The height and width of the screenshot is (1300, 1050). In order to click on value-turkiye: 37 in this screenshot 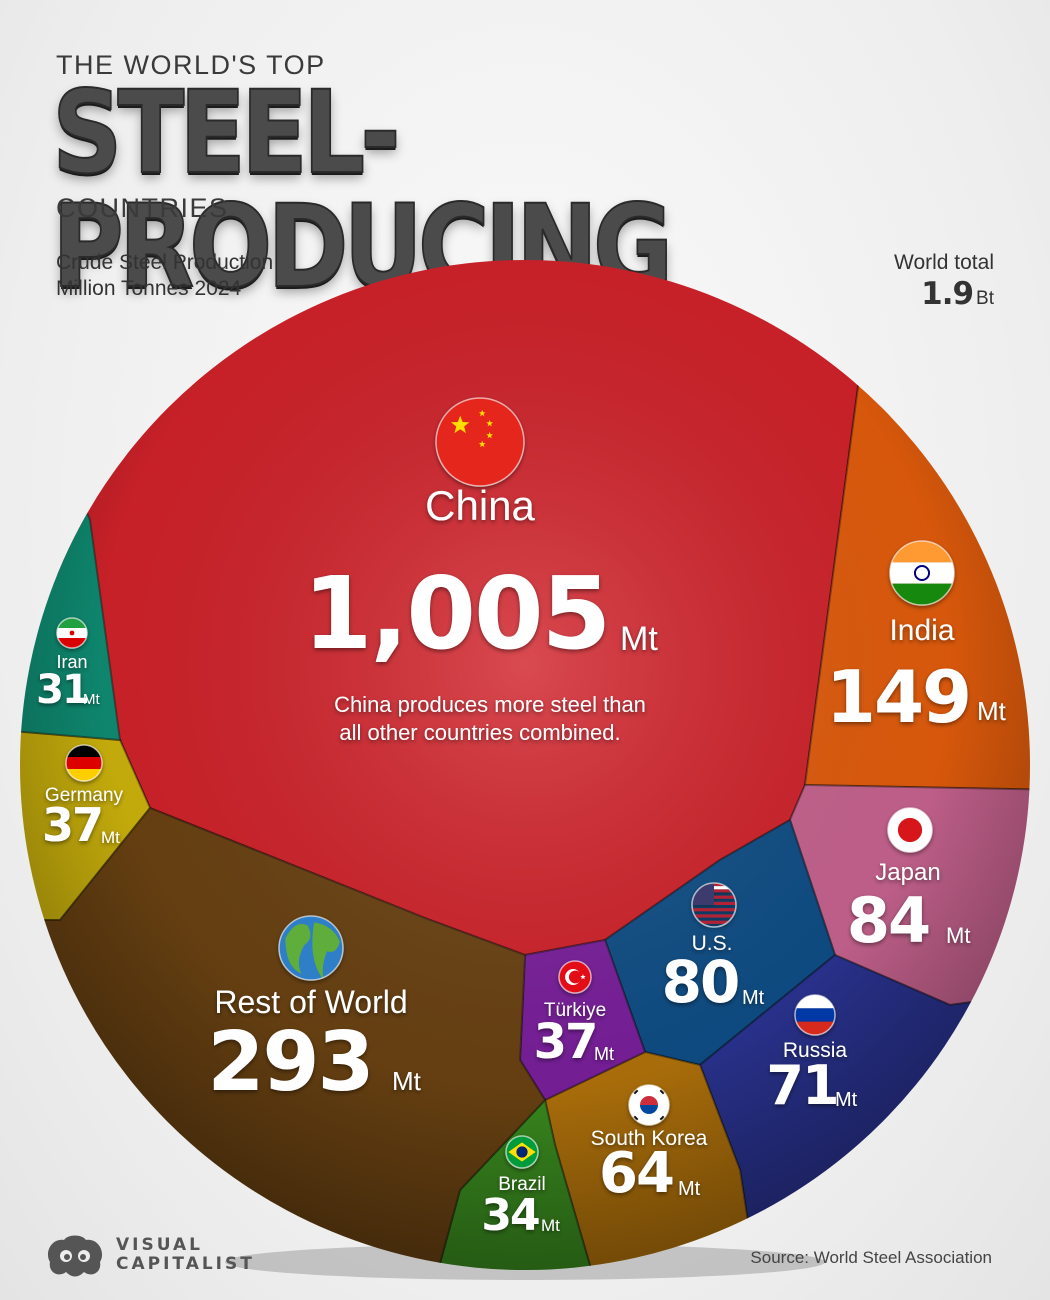, I will do `click(565, 1042)`.